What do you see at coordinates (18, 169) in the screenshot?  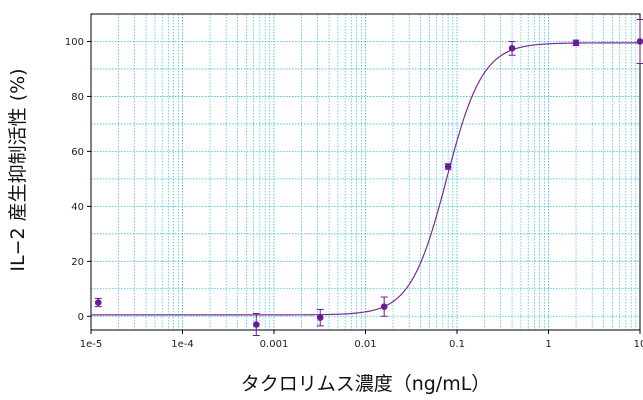 I see `y-axis-title: IL−2 産生抑制活性 (%)` at bounding box center [18, 169].